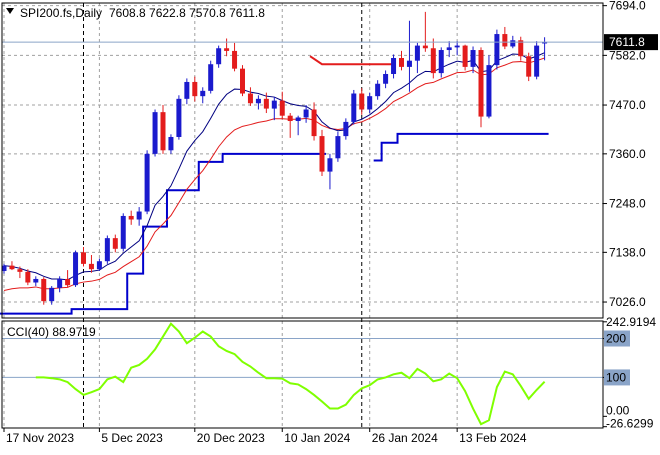 The image size is (660, 455). Describe the element at coordinates (317, 438) in the screenshot. I see `date-tick-label: 10 Jan 2024` at that location.